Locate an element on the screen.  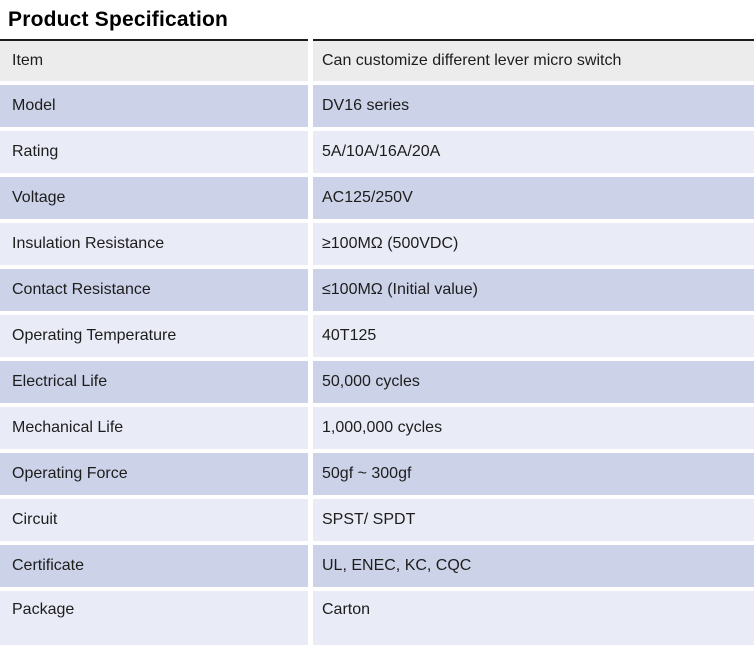
table-row: Certificate UL, ENEC, KC, CQC is located at coordinates (377, 566).